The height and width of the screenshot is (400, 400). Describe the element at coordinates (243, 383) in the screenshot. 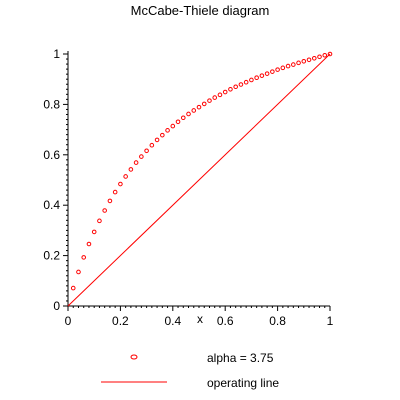

I see `legend-label-operating-line: operating line` at that location.